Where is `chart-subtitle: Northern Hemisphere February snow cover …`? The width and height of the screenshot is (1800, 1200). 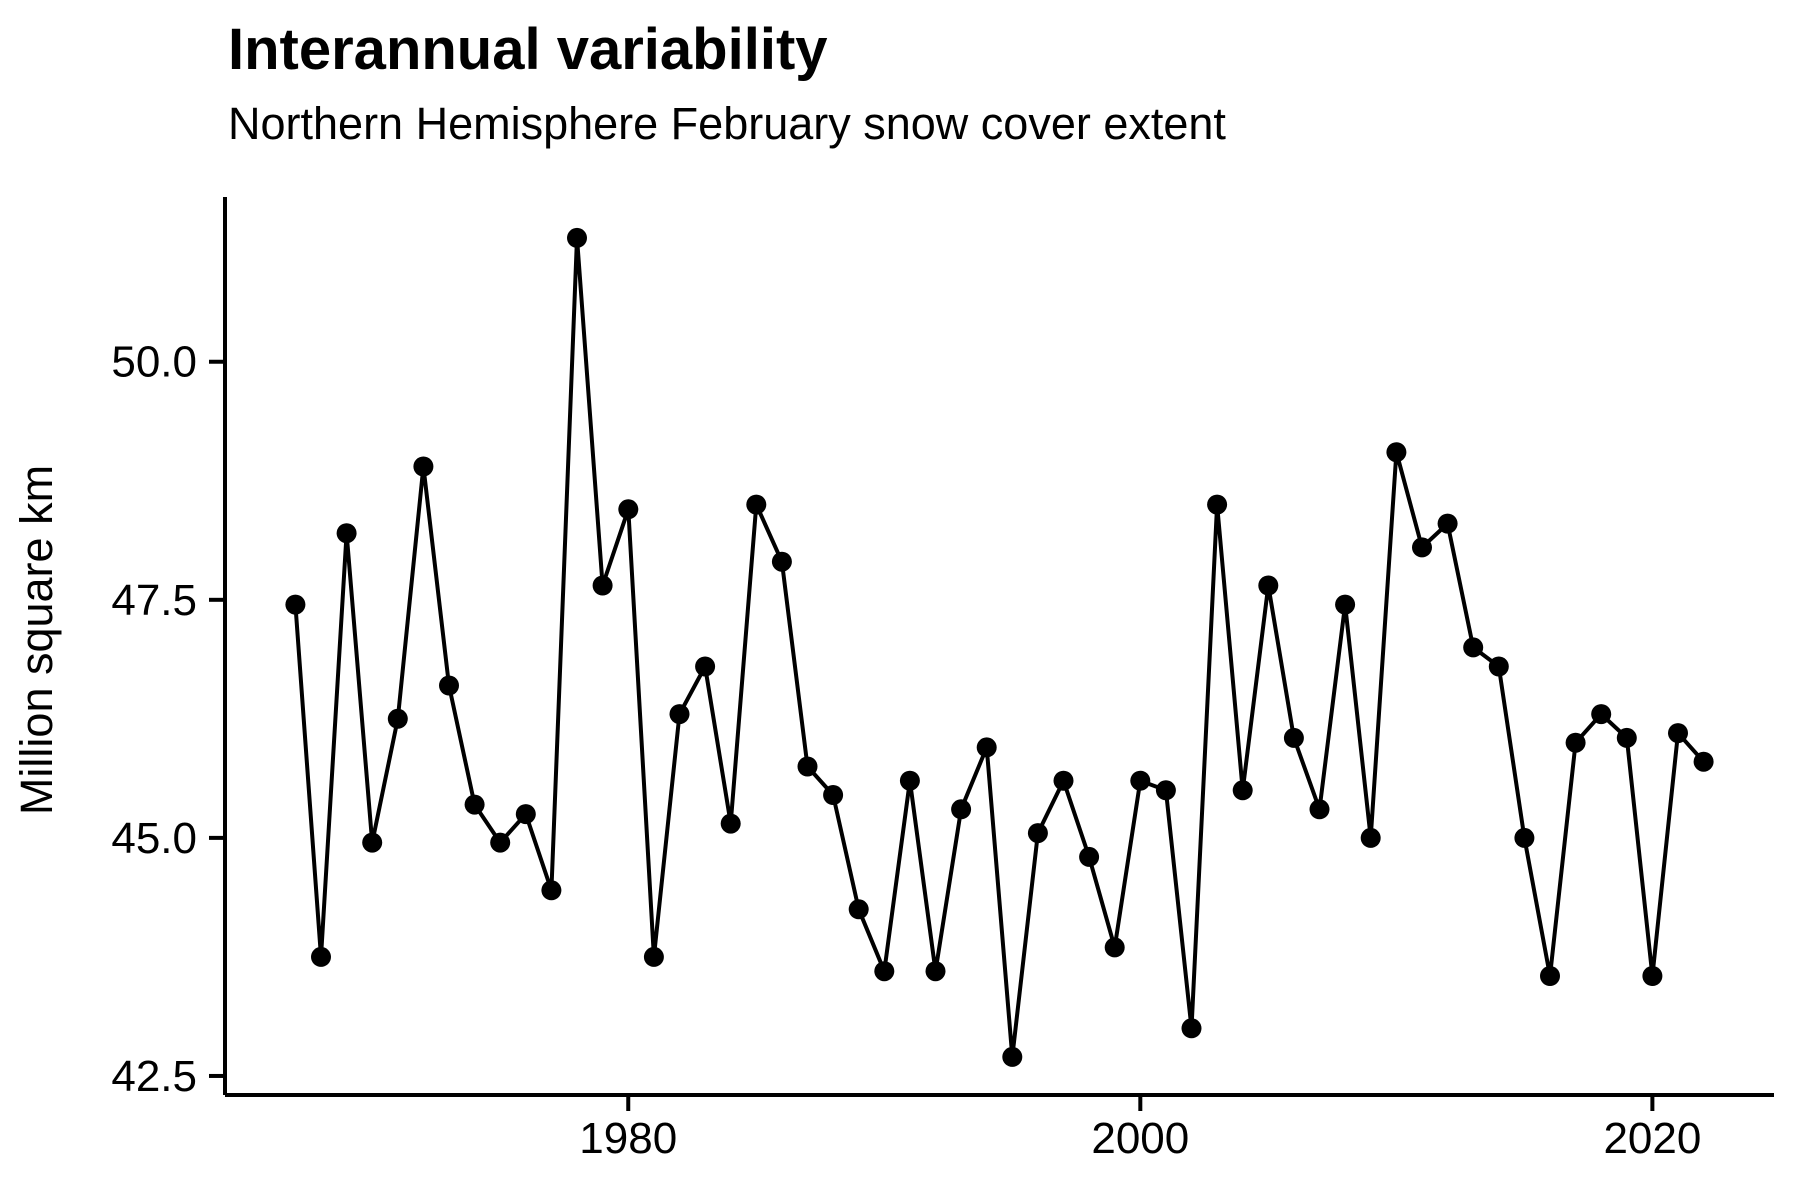
chart-subtitle: Northern Hemisphere February snow cover … is located at coordinates (727, 123).